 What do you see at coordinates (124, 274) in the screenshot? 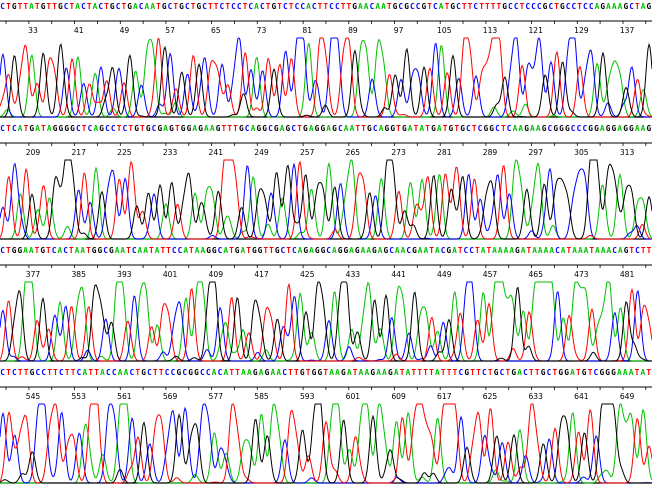
I see `position-label: 393` at bounding box center [124, 274].